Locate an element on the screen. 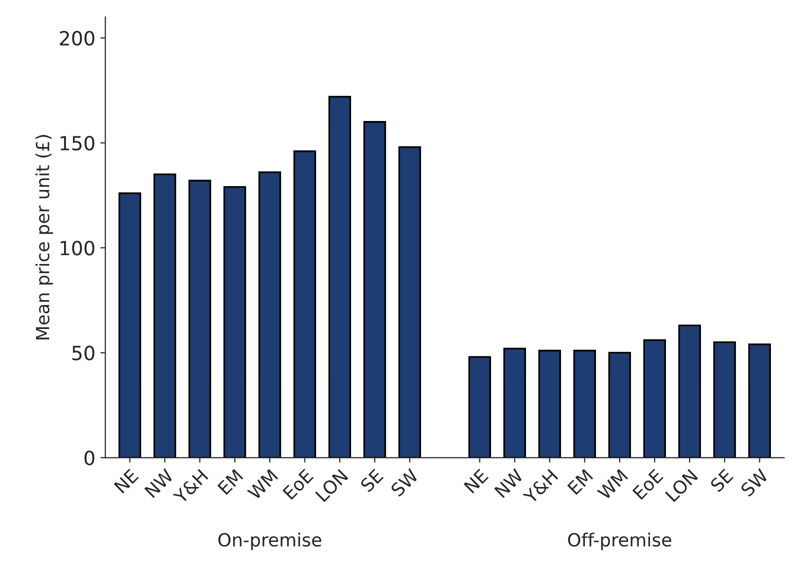 This screenshot has width=792, height=565. y-axis-title: Mean price per unit (£) is located at coordinates (44, 237).